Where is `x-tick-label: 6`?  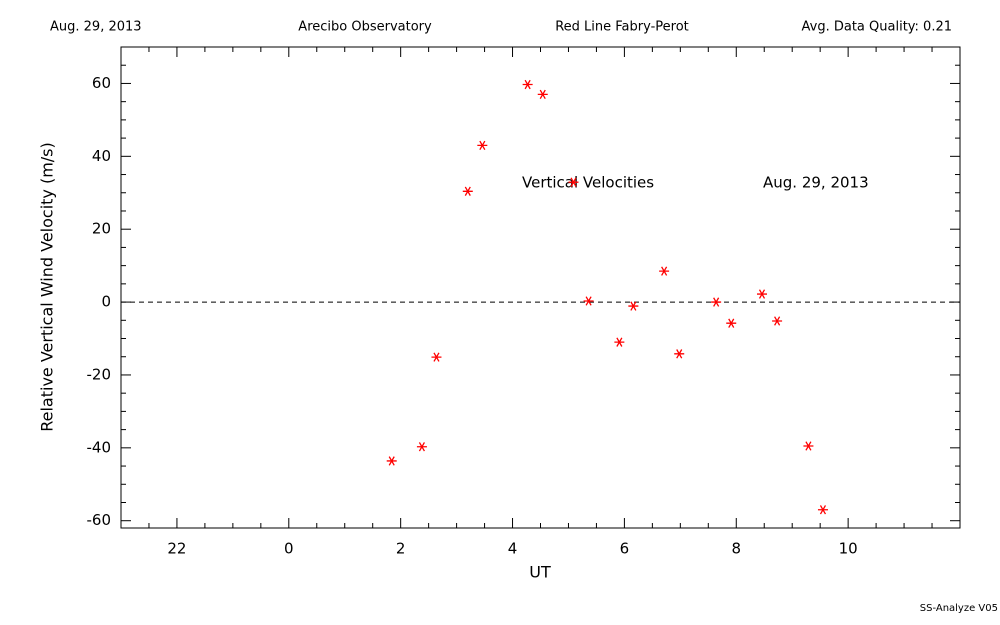
x-tick-label: 6 is located at coordinates (625, 549).